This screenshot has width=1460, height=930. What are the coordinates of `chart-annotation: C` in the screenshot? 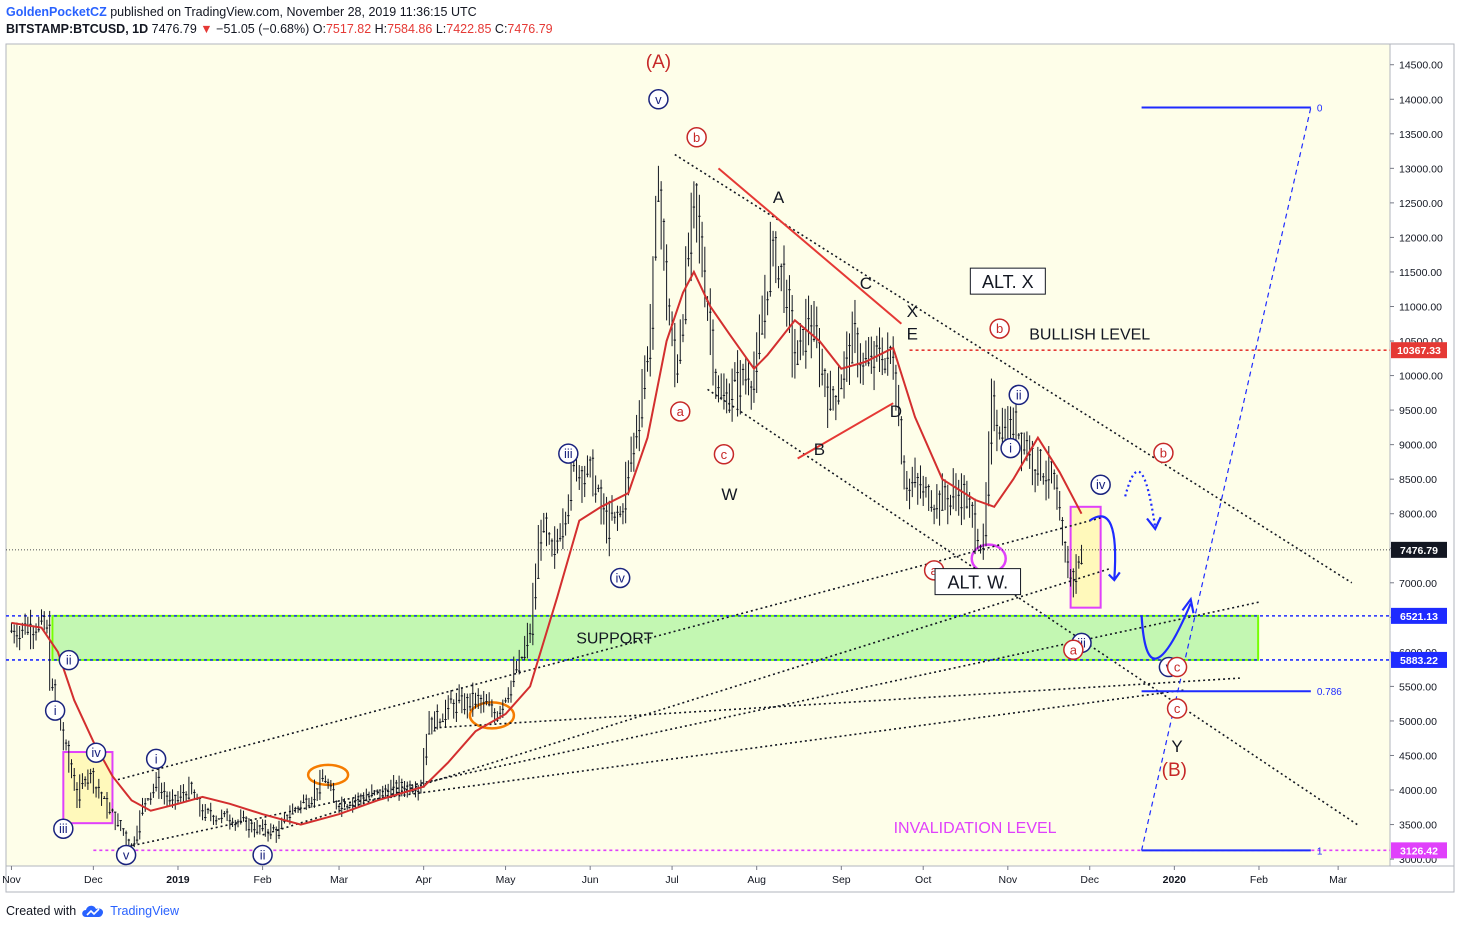 It's located at (866, 283).